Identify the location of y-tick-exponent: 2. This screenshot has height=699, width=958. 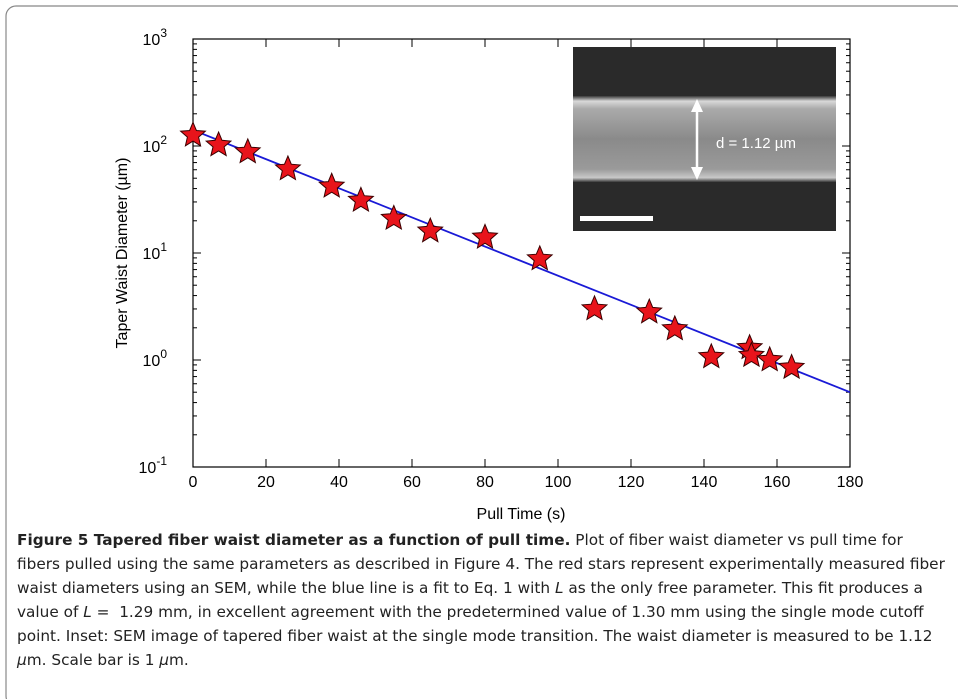
(163, 140).